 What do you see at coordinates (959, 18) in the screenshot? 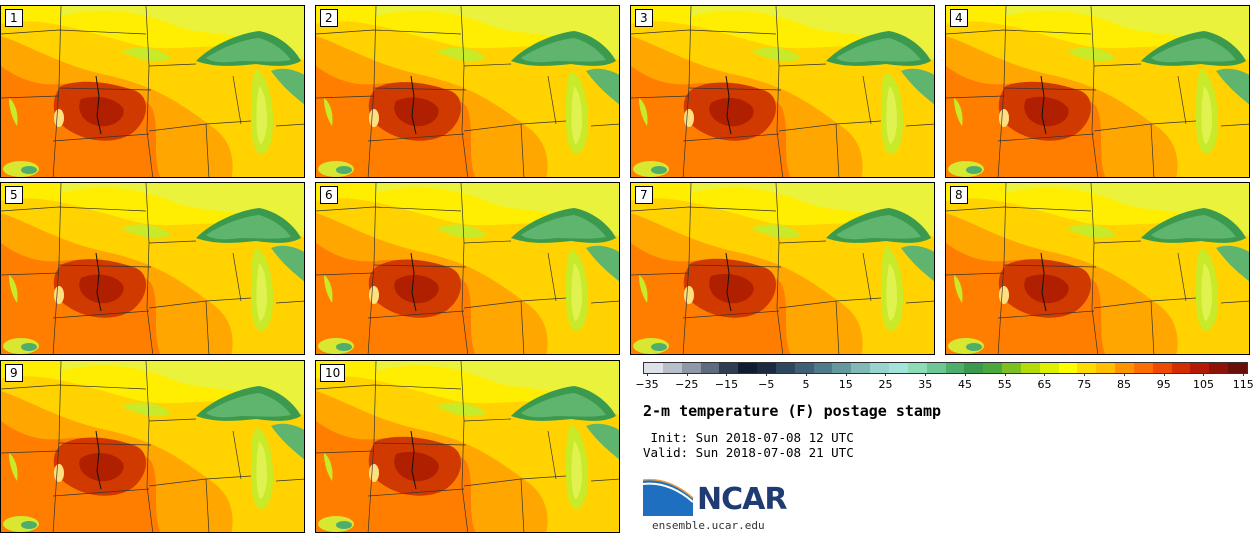
I see `stamp-label-4: 4` at bounding box center [959, 18].